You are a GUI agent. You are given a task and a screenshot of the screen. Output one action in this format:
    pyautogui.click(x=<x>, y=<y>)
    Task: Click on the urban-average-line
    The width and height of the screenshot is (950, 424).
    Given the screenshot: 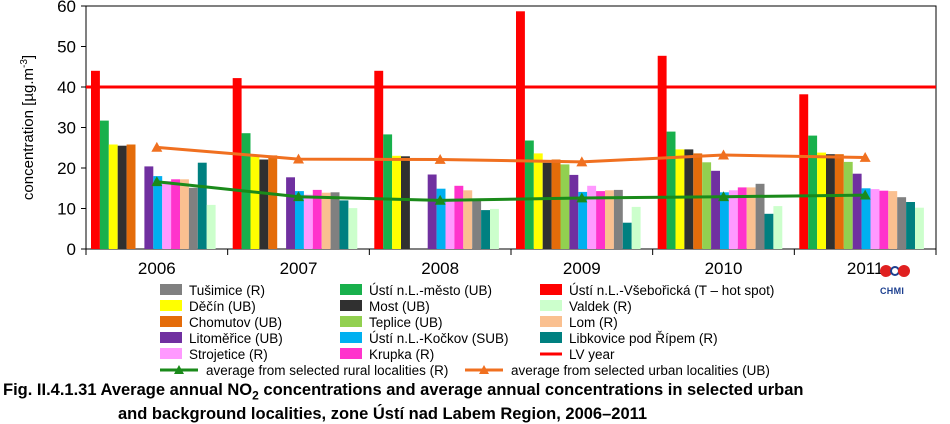 What is the action you would take?
    pyautogui.click(x=511, y=154)
    